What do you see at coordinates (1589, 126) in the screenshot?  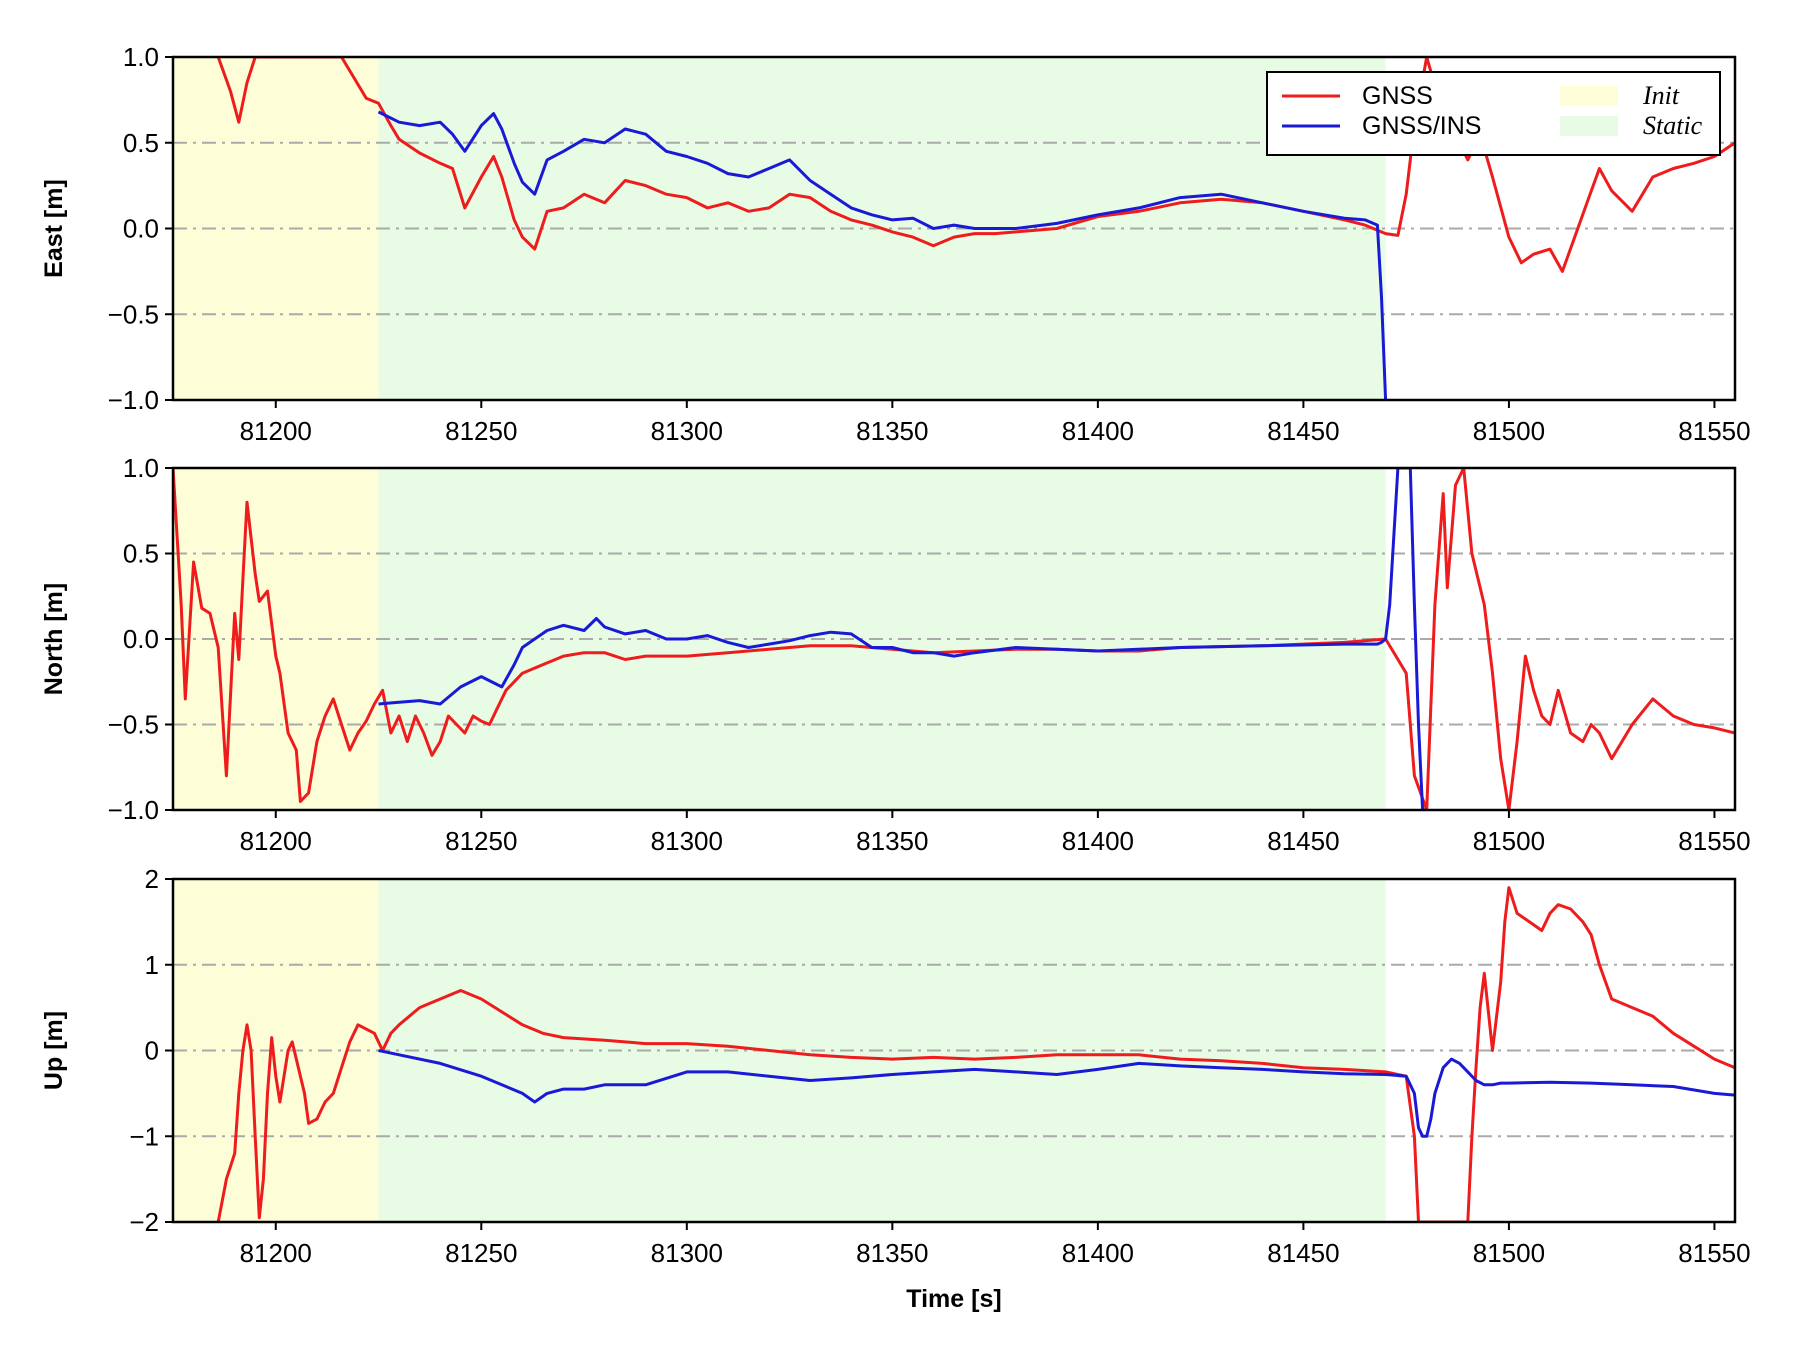 I see `legend-swatch-static` at bounding box center [1589, 126].